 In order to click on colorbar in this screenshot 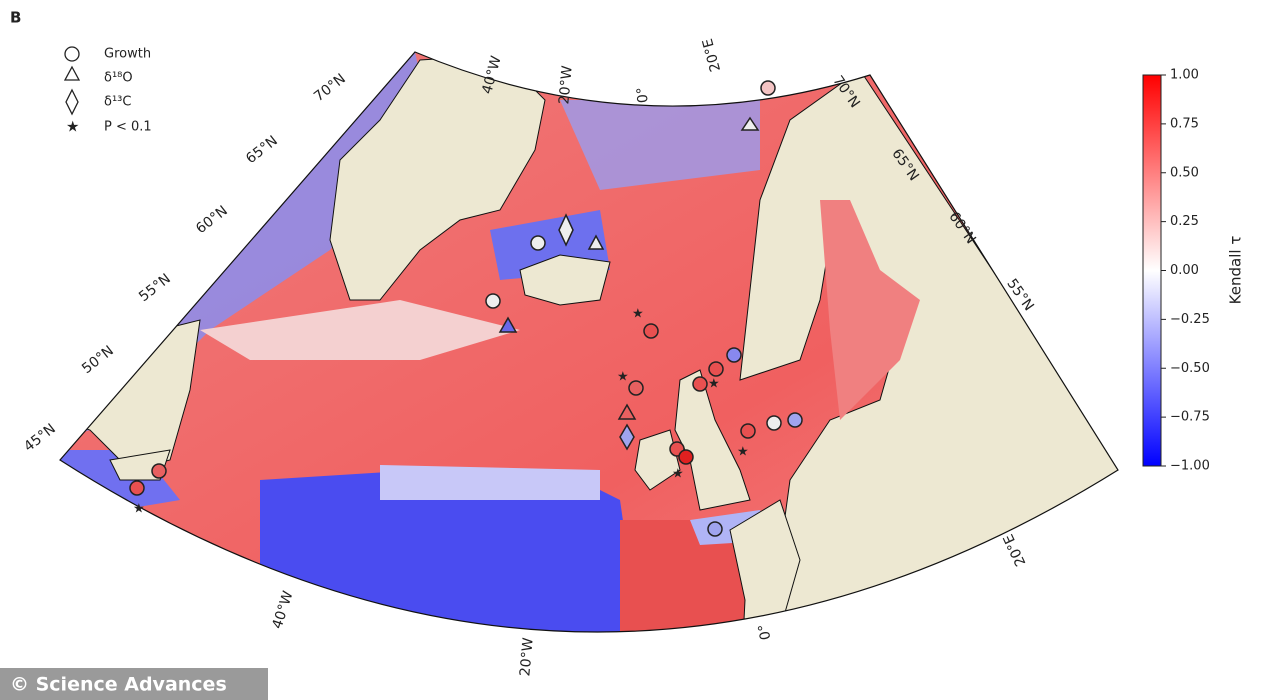, I will do `click(1152, 270)`.